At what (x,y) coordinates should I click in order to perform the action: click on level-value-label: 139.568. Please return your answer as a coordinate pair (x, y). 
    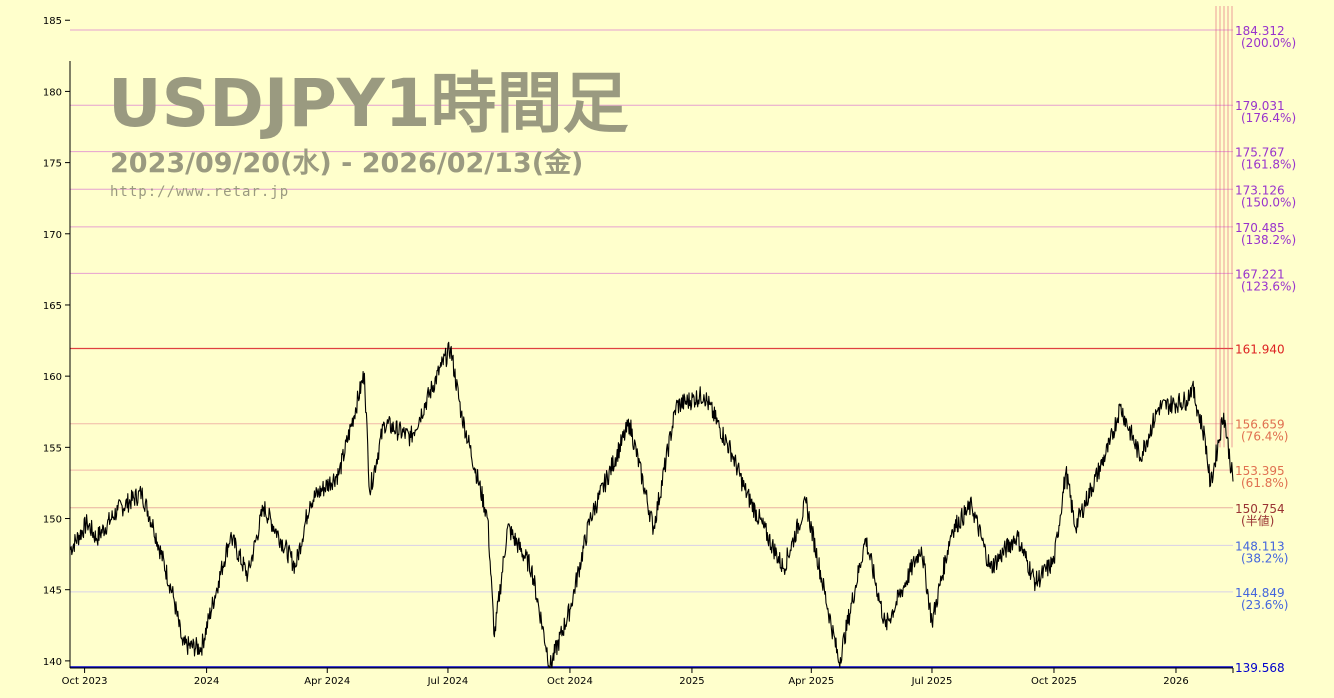
    Looking at the image, I should click on (1260, 668).